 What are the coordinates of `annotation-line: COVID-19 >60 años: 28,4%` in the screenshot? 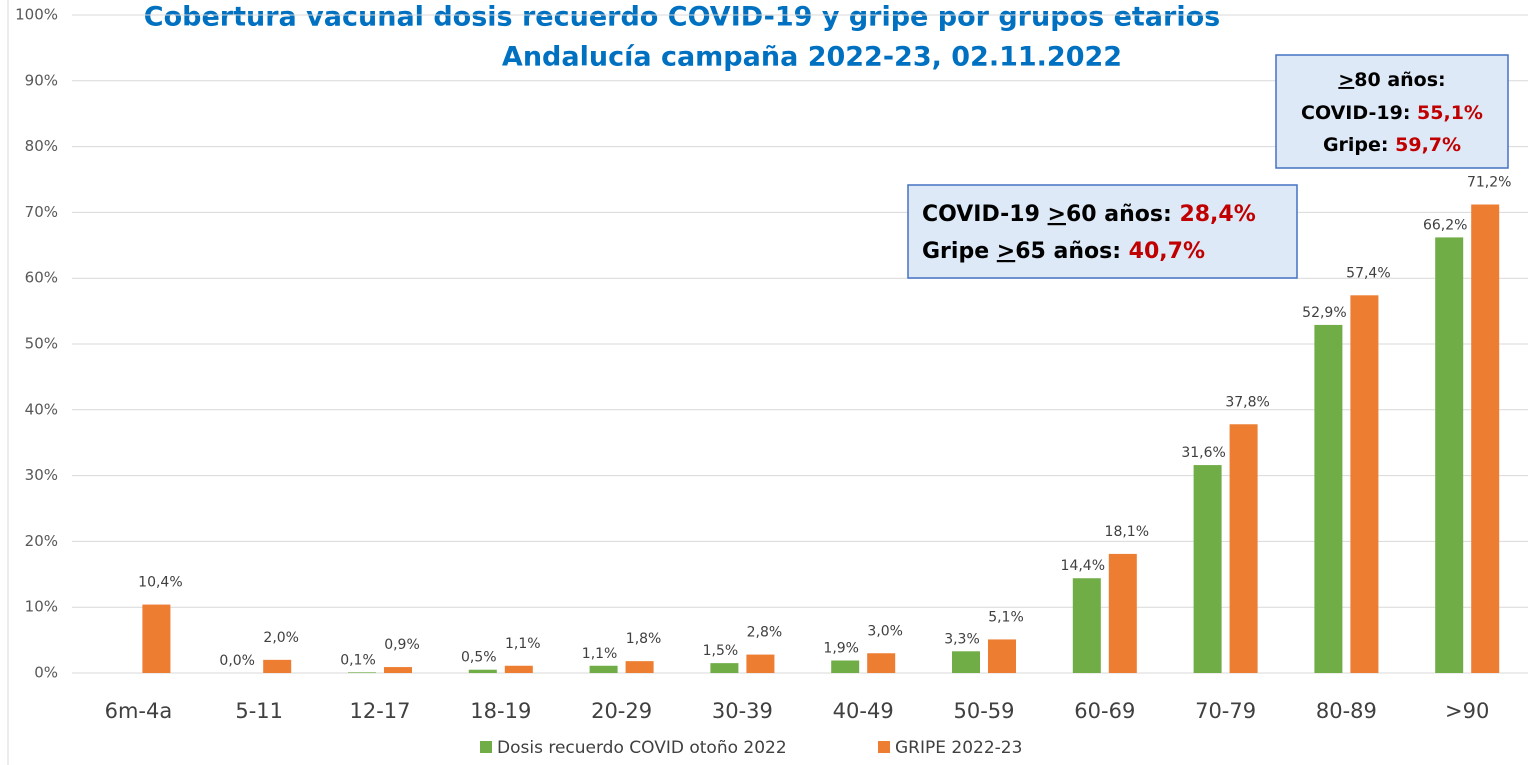 It's located at (1089, 214).